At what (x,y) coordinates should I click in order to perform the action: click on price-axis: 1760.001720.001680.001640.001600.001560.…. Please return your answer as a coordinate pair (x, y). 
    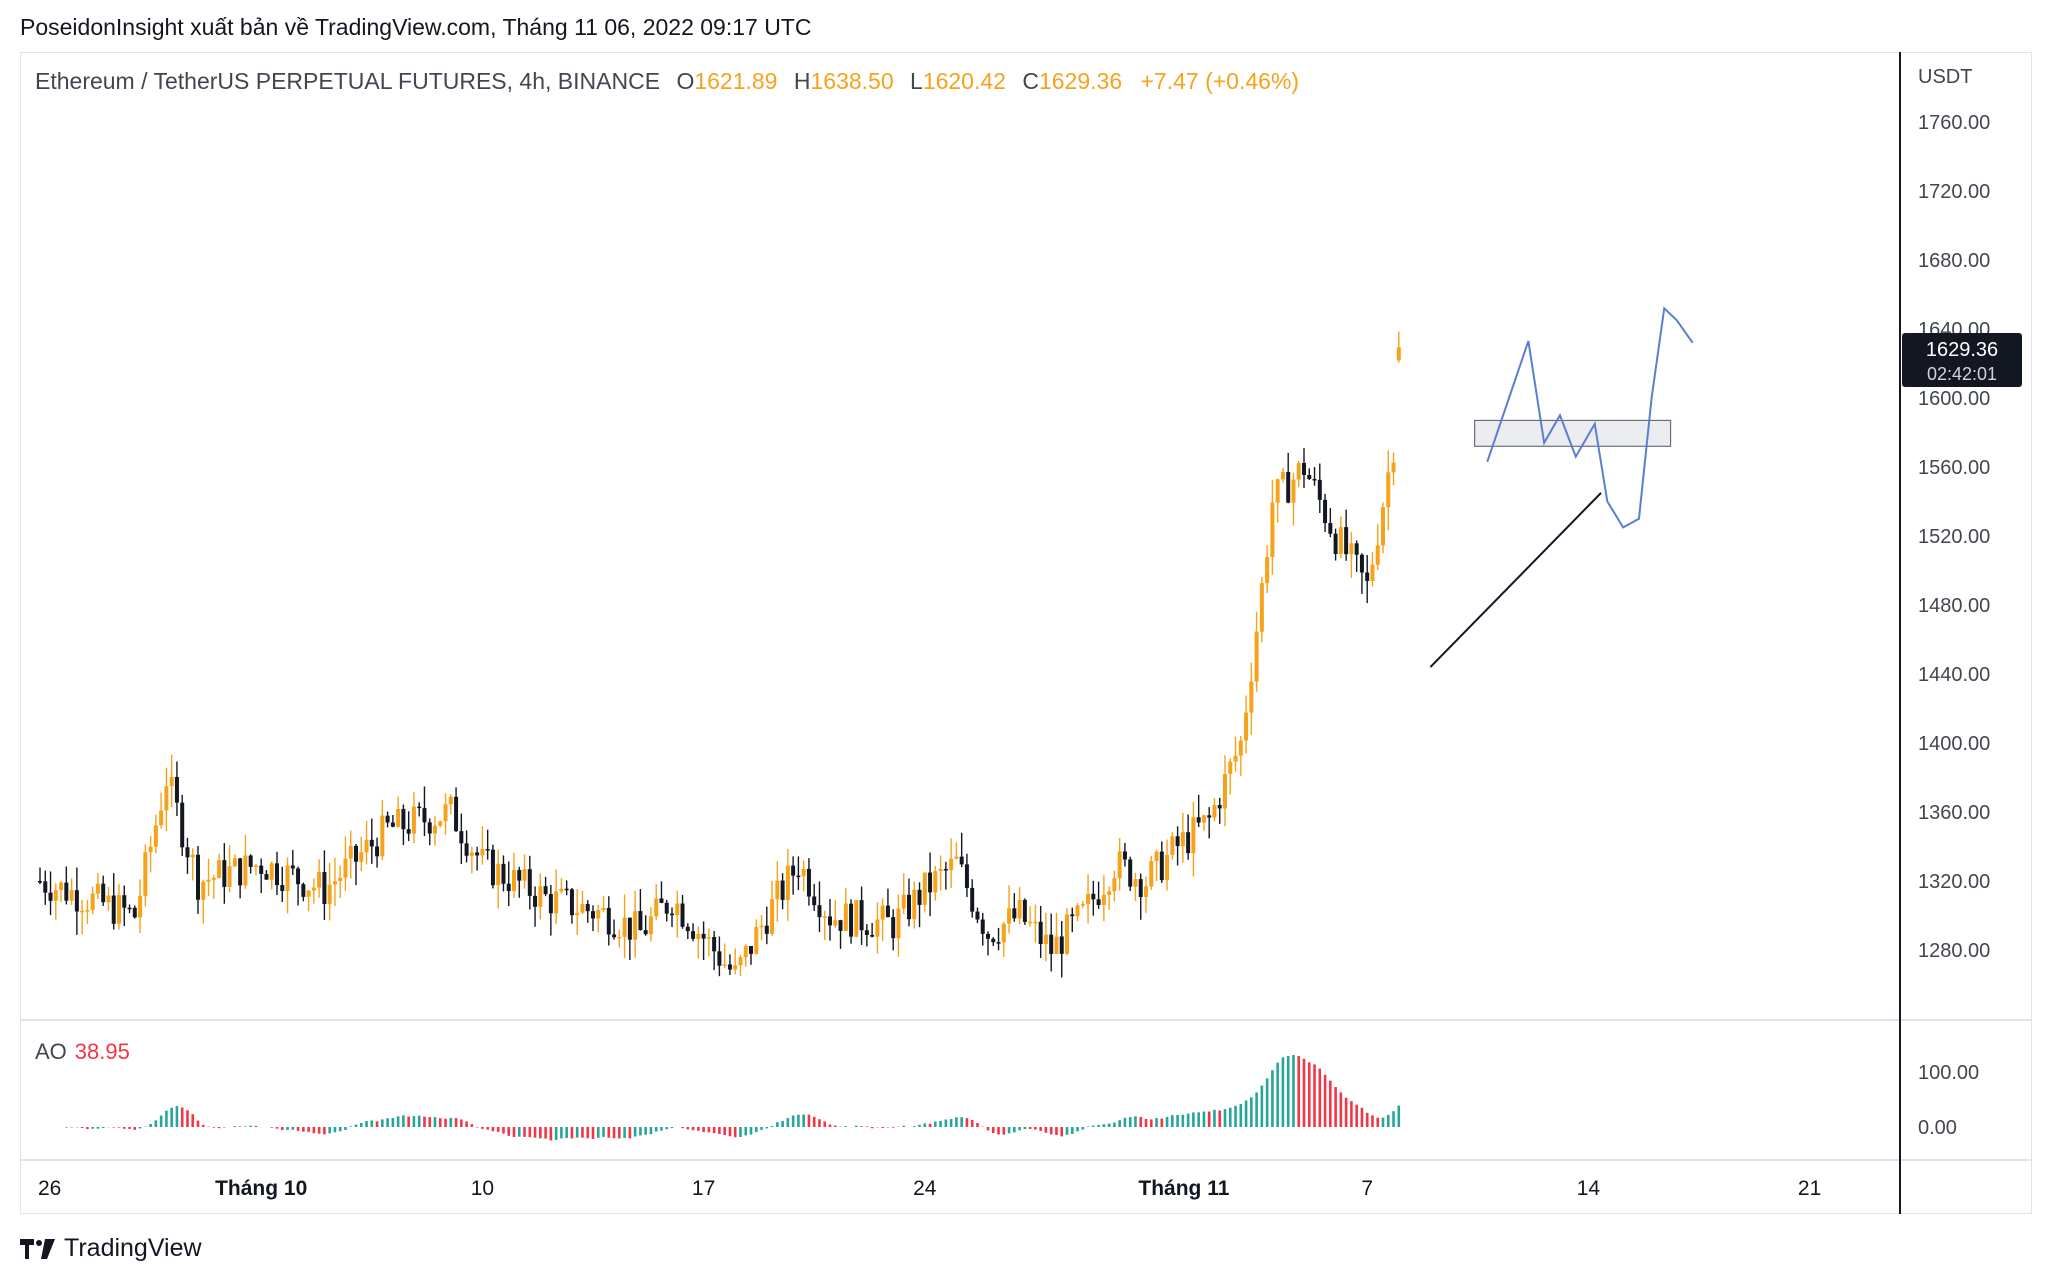
    Looking at the image, I should click on (1954, 537).